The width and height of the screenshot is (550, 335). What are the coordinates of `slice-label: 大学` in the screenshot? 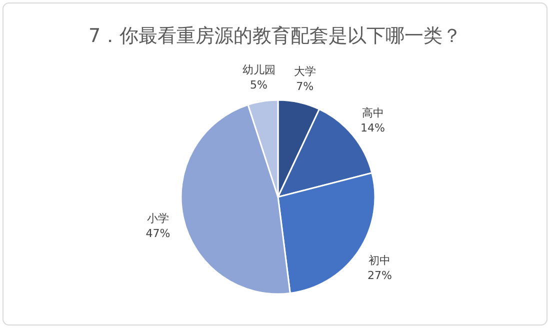 It's located at (305, 71).